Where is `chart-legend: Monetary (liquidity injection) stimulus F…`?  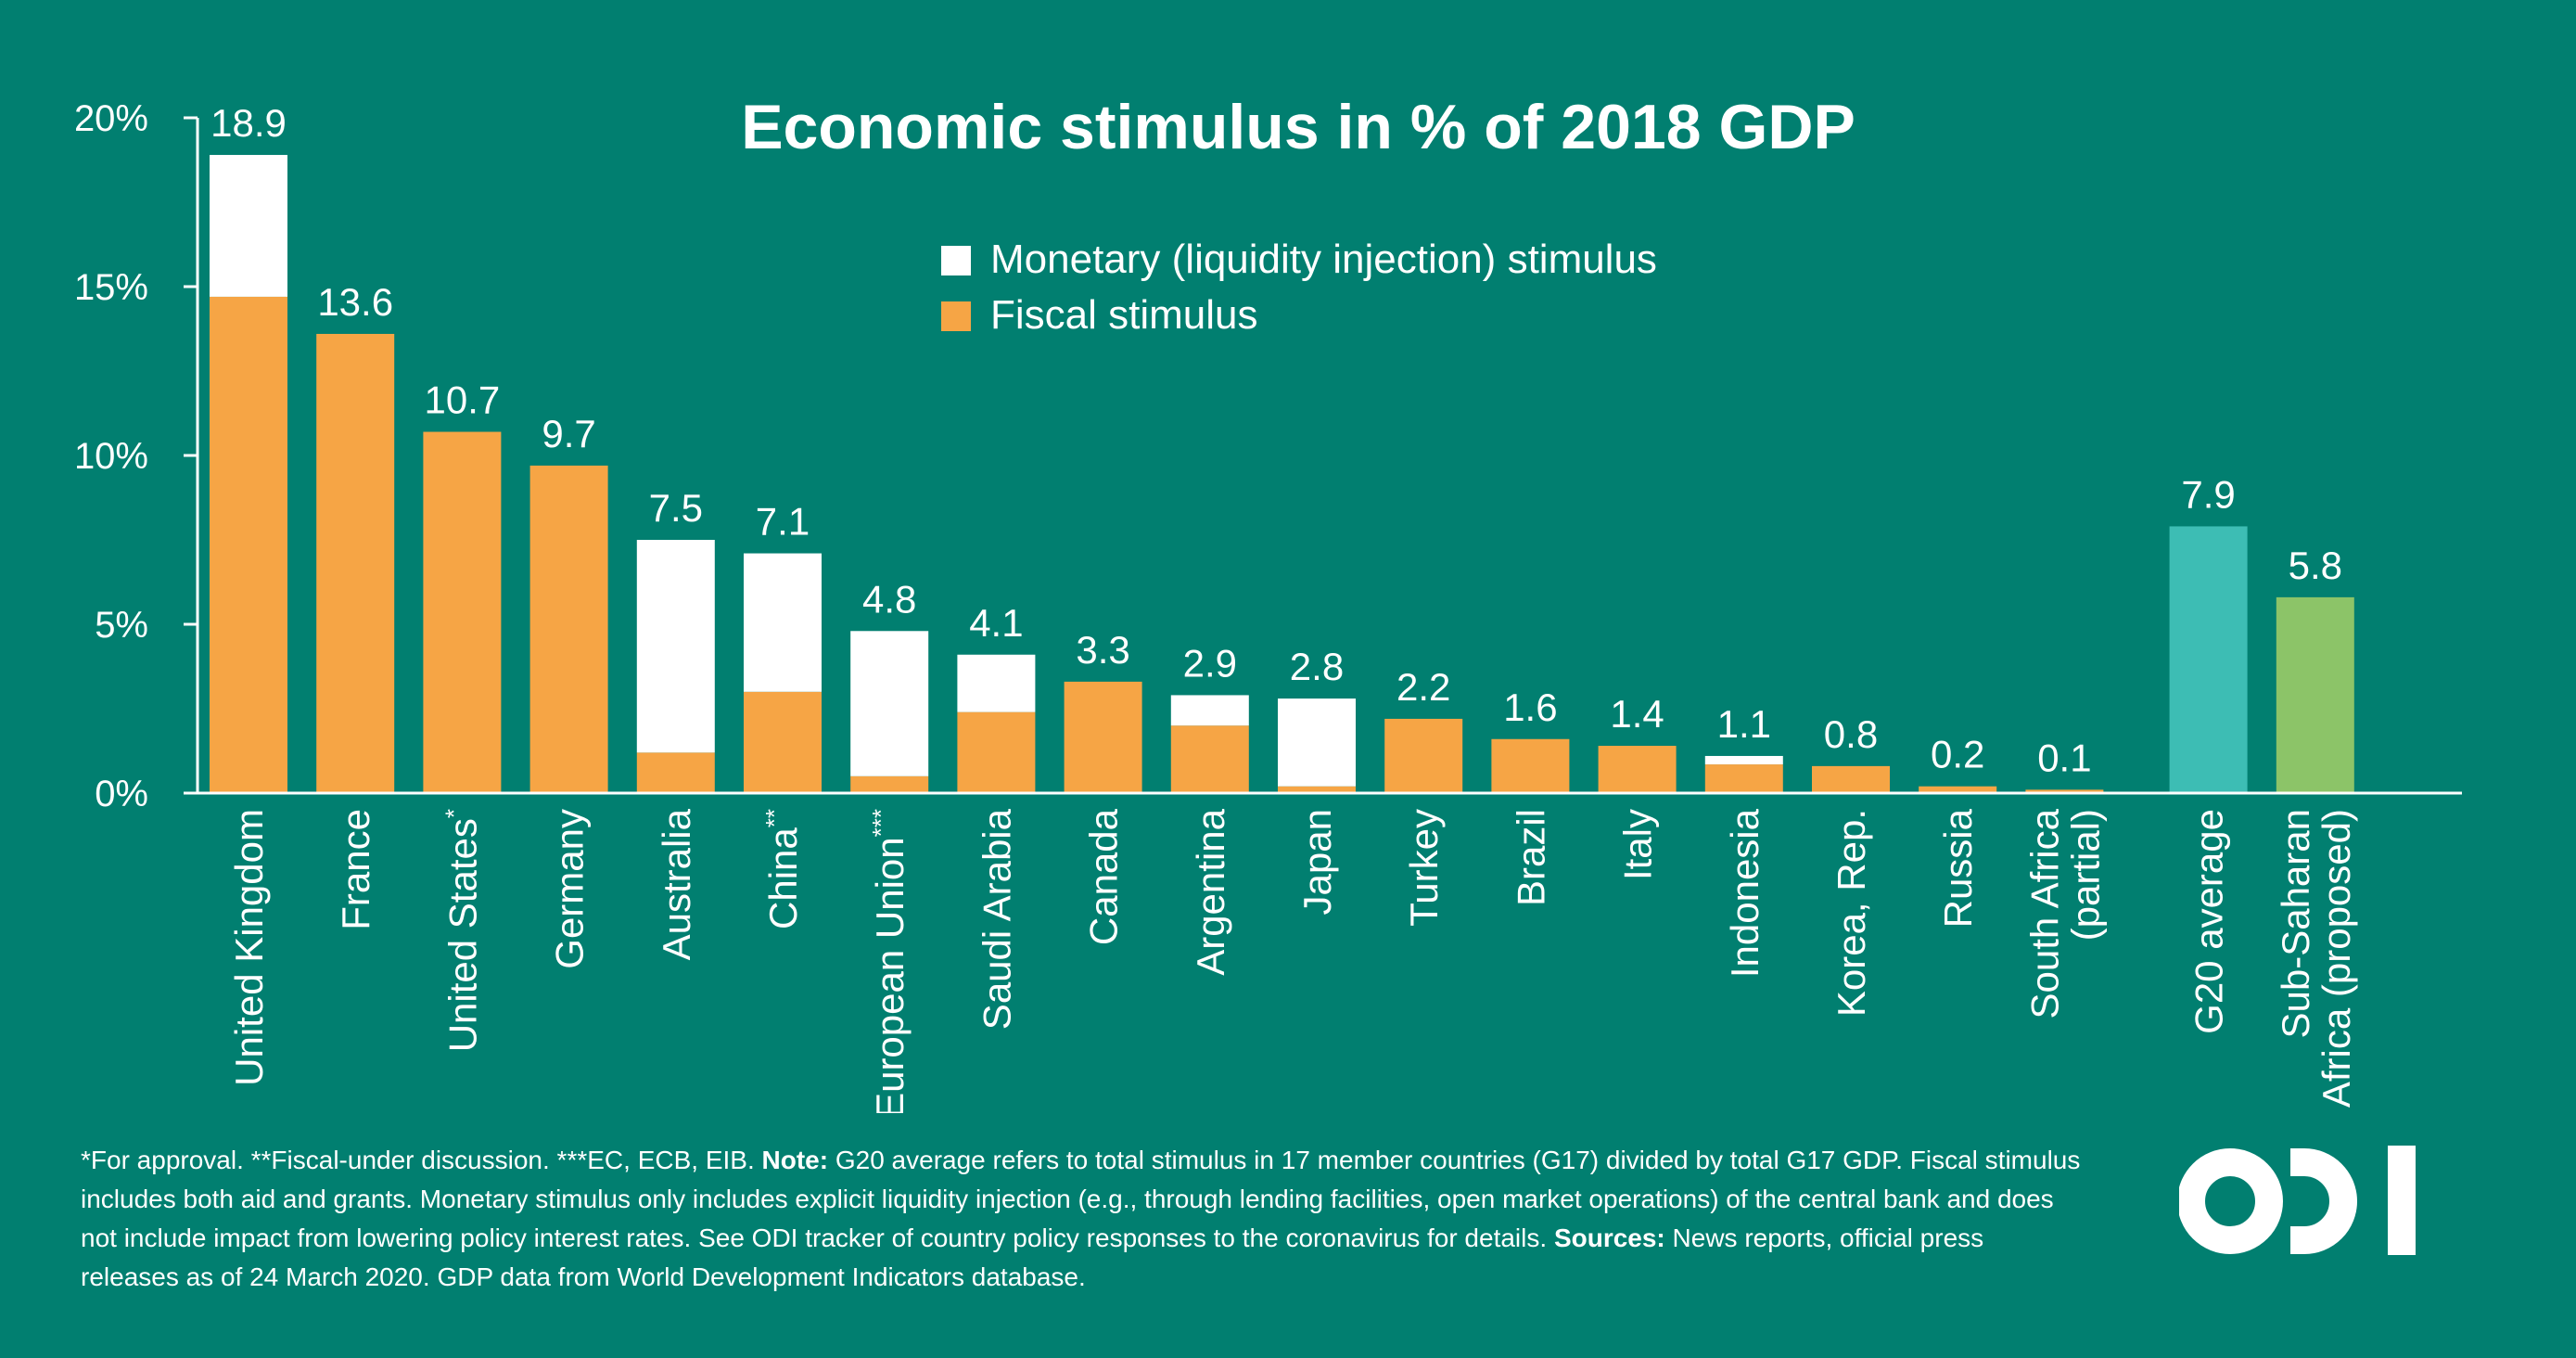 chart-legend: Monetary (liquidity injection) stimulus F… is located at coordinates (1299, 287).